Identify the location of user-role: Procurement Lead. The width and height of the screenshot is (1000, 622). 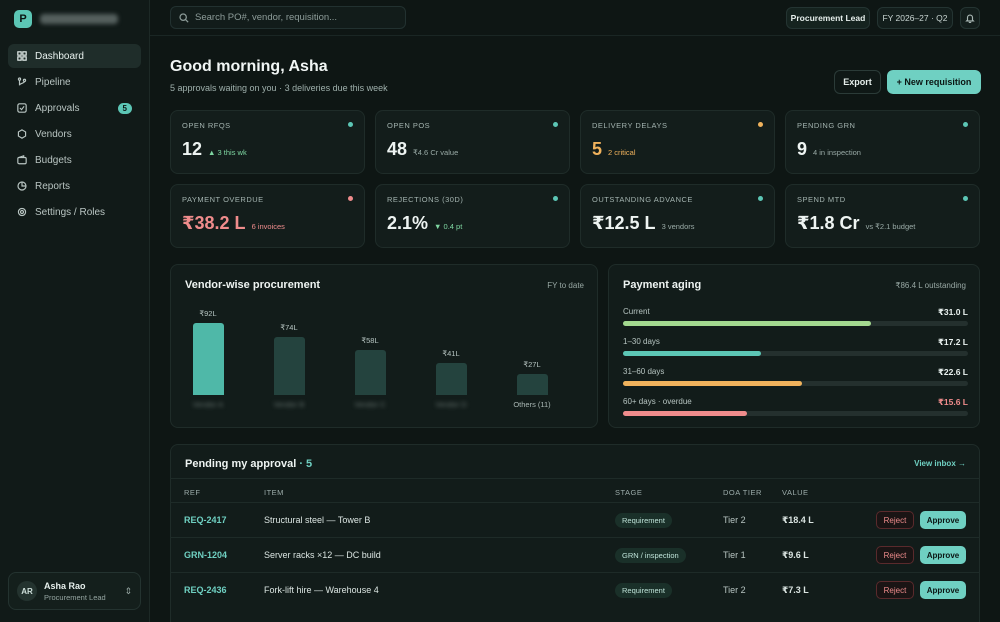
(75, 597).